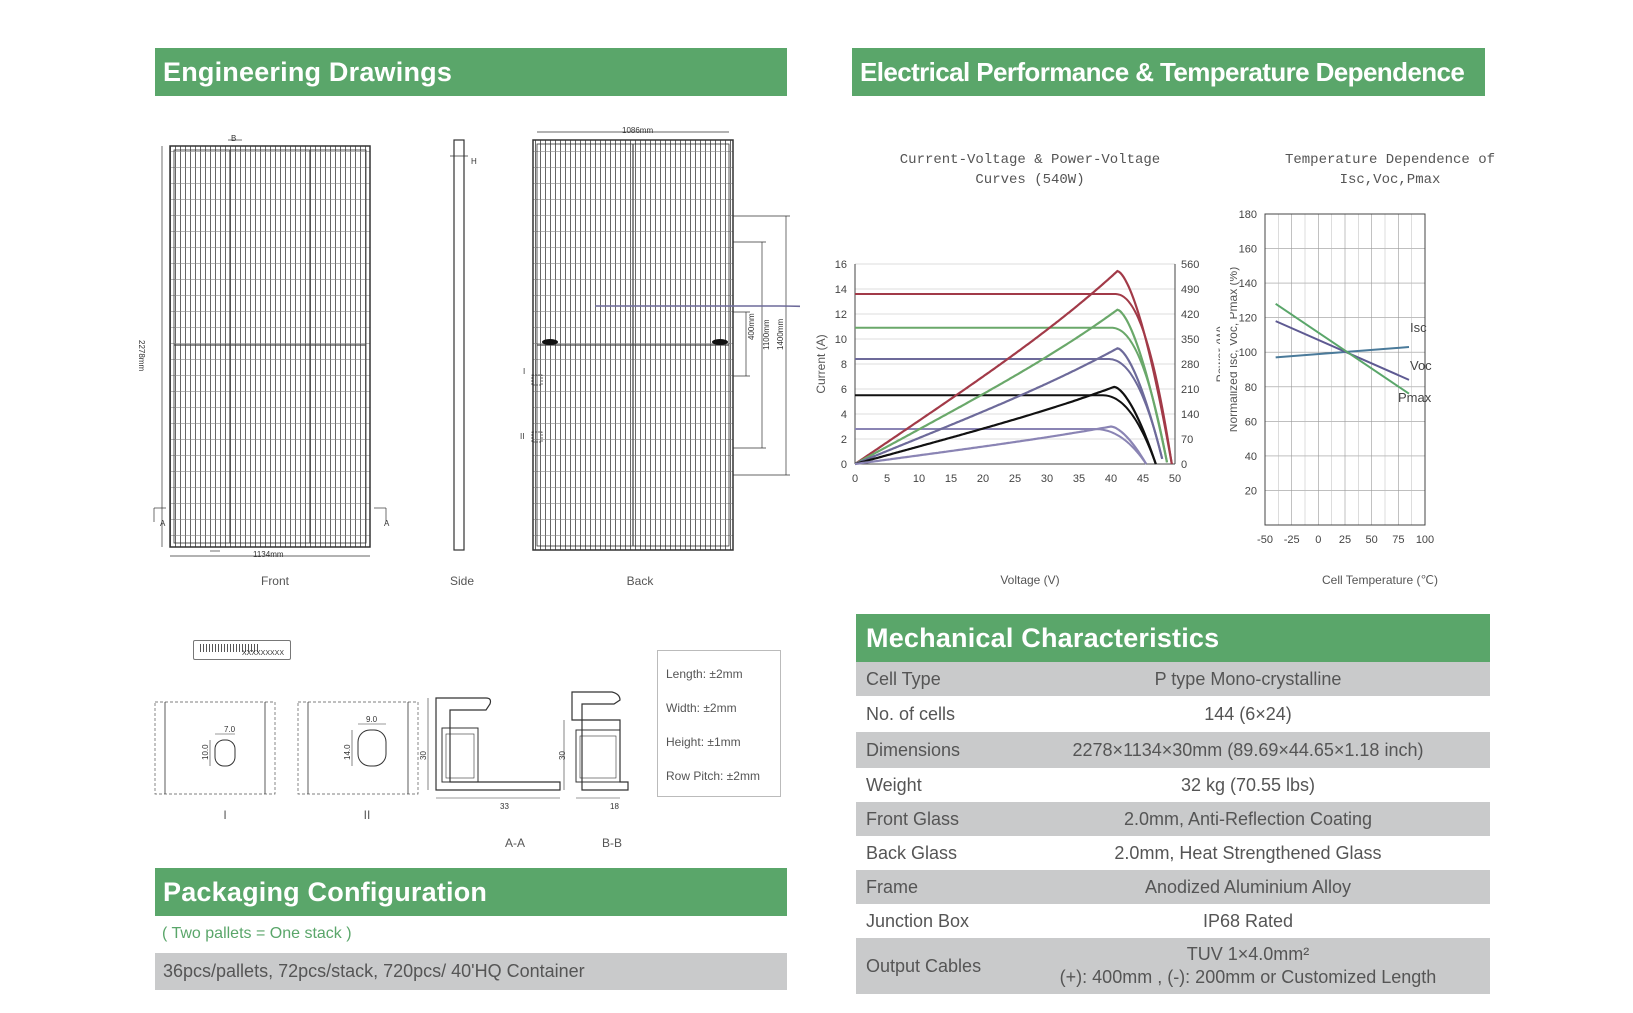 The height and width of the screenshot is (1013, 1633). I want to click on x-tick-label: 5, so click(887, 479).